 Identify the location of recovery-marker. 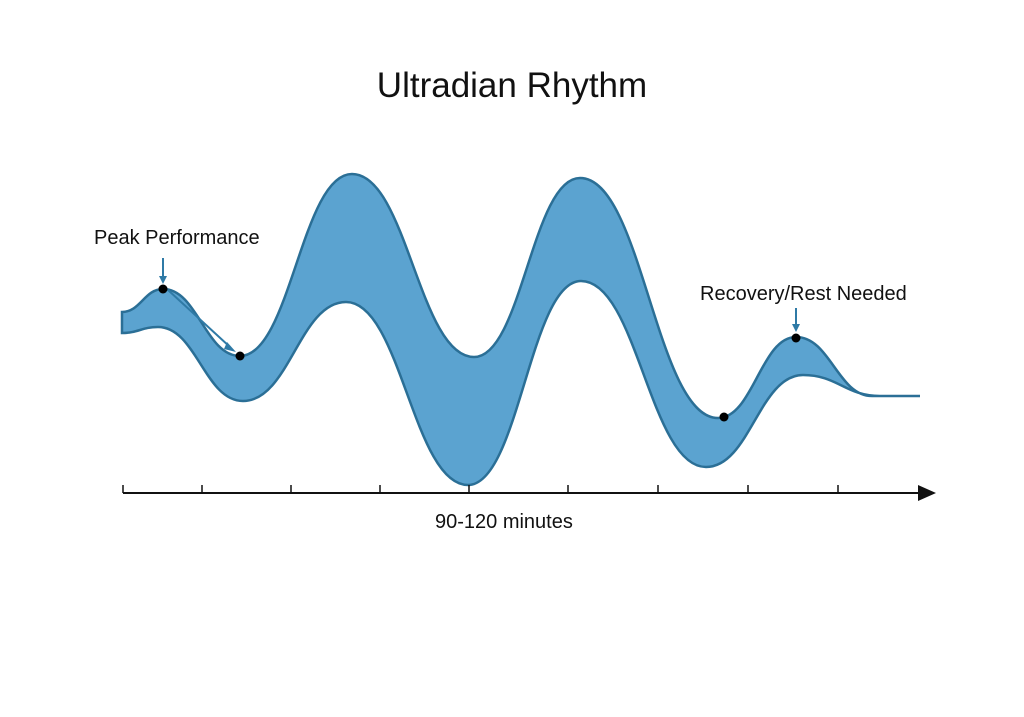
(796, 338).